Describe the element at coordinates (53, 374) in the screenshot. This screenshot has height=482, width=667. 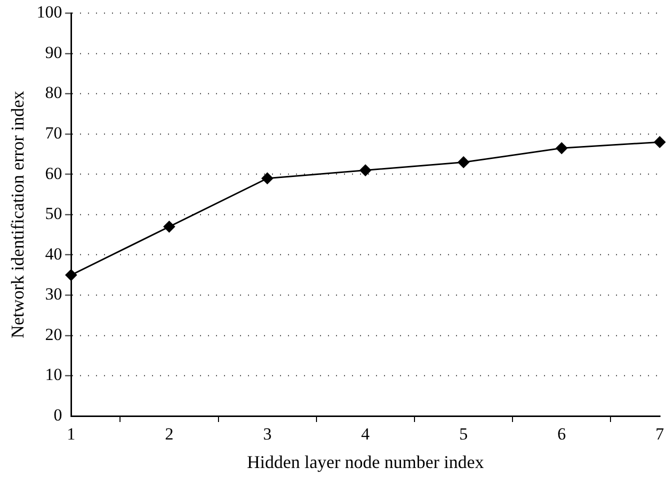
I see `y-tick-label: 10` at that location.